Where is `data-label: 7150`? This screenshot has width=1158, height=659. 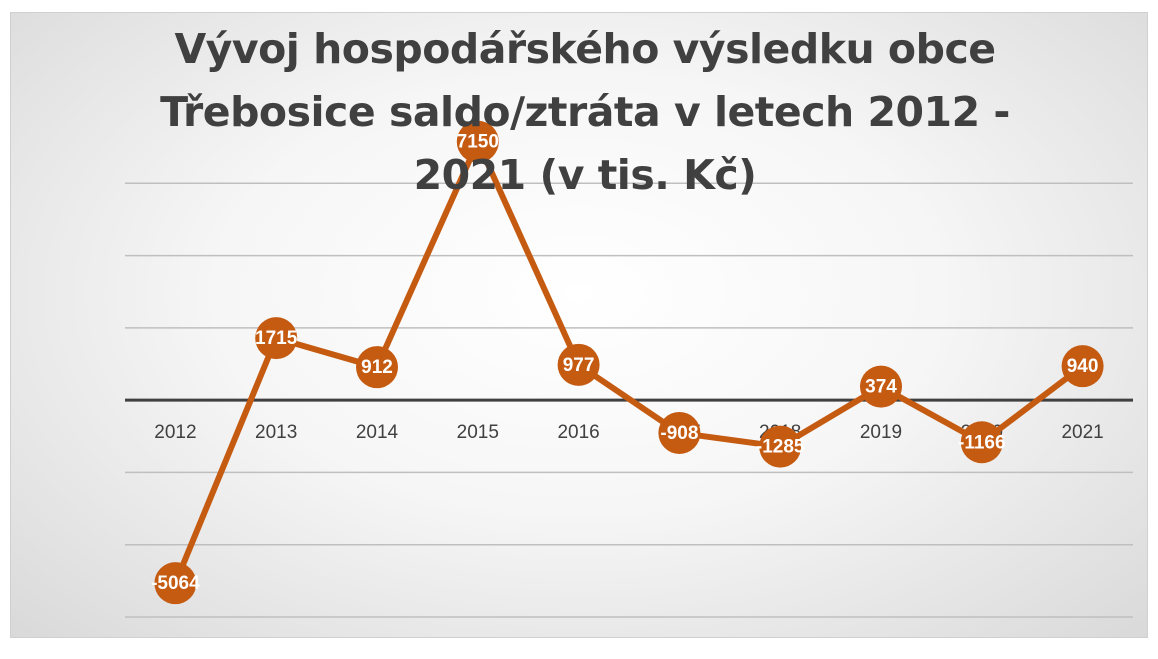 data-label: 7150 is located at coordinates (478, 142).